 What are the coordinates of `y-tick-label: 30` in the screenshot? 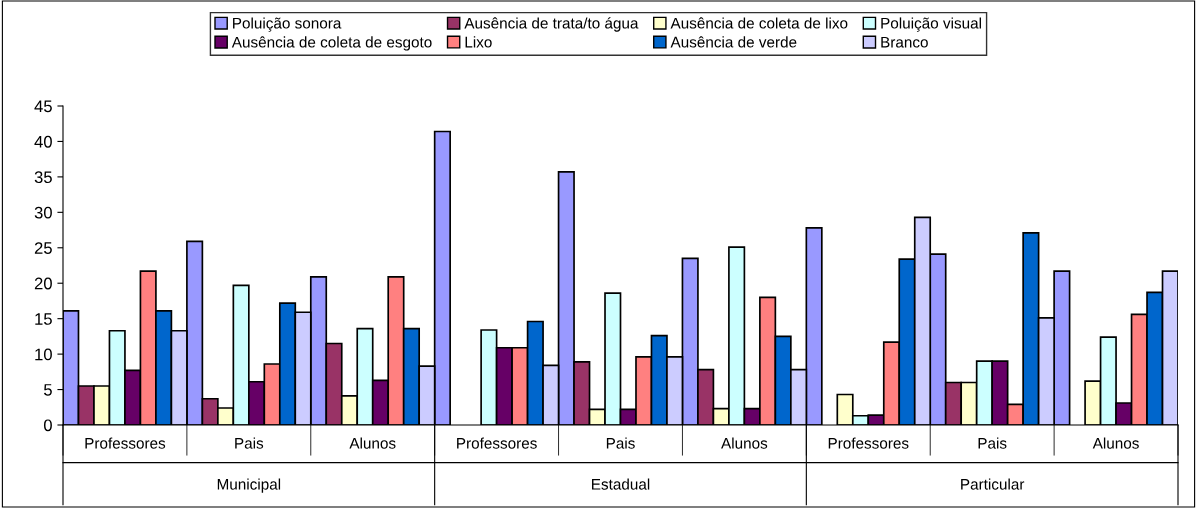 It's located at (43, 212).